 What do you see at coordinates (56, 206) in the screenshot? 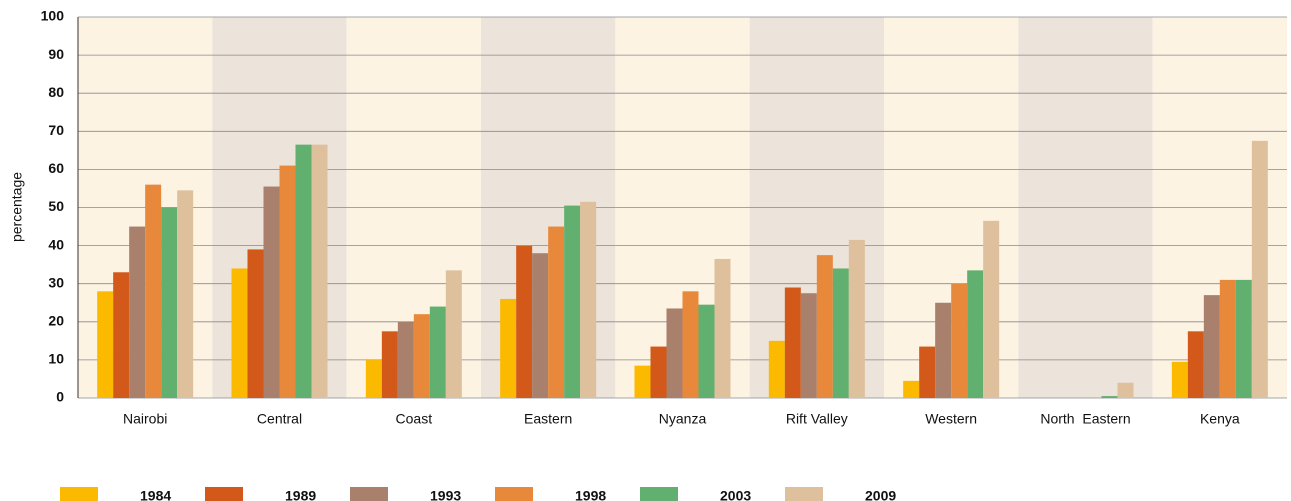
I see `y-tick-label: 50` at bounding box center [56, 206].